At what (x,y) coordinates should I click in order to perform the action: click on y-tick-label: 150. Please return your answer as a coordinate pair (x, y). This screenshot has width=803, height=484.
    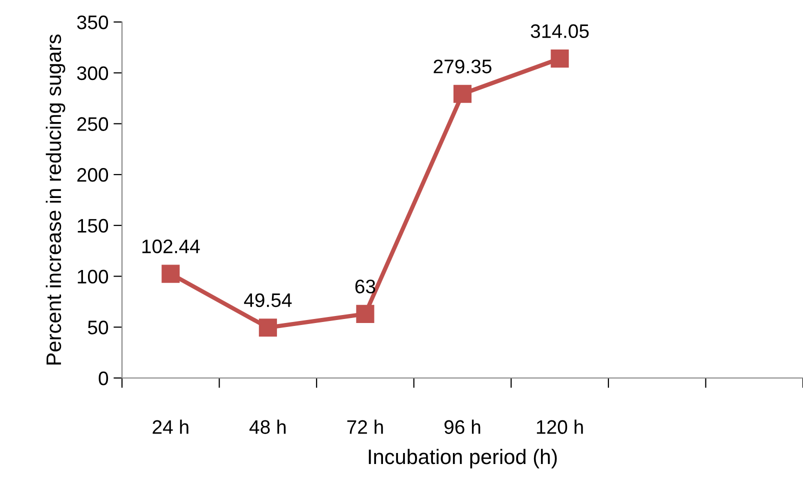
    Looking at the image, I should click on (93, 225).